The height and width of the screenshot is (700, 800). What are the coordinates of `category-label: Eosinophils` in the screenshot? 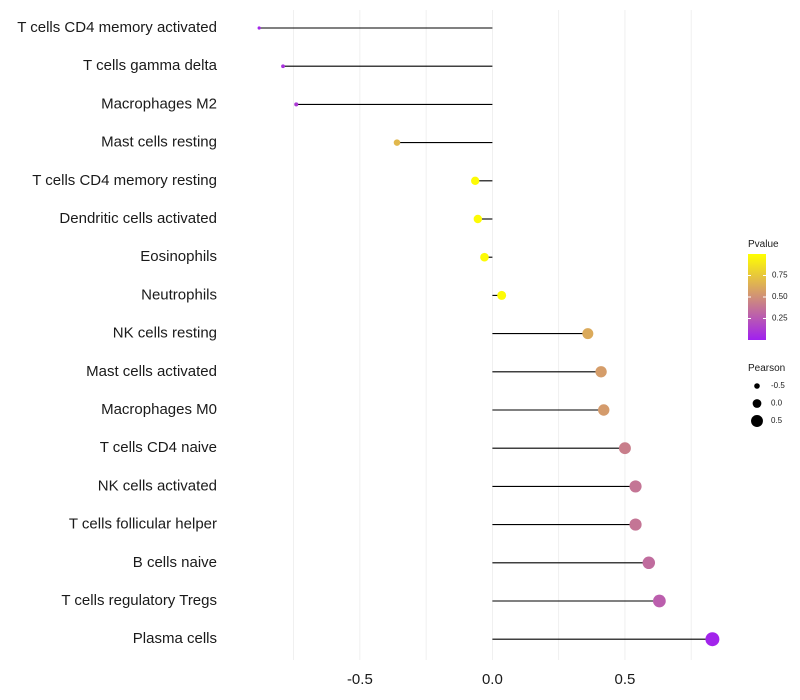 It's located at (178, 256).